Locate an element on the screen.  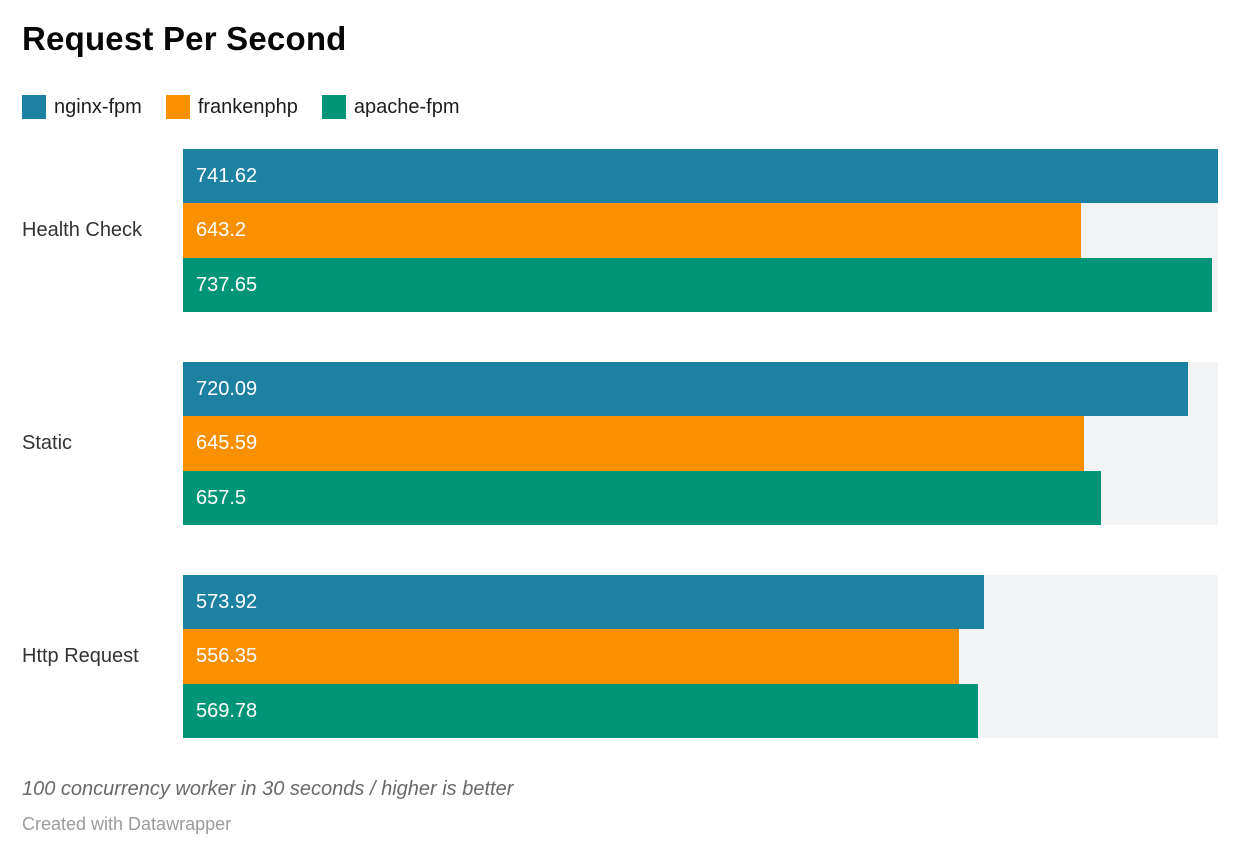
bar-value-label: 643.2 is located at coordinates (221, 230).